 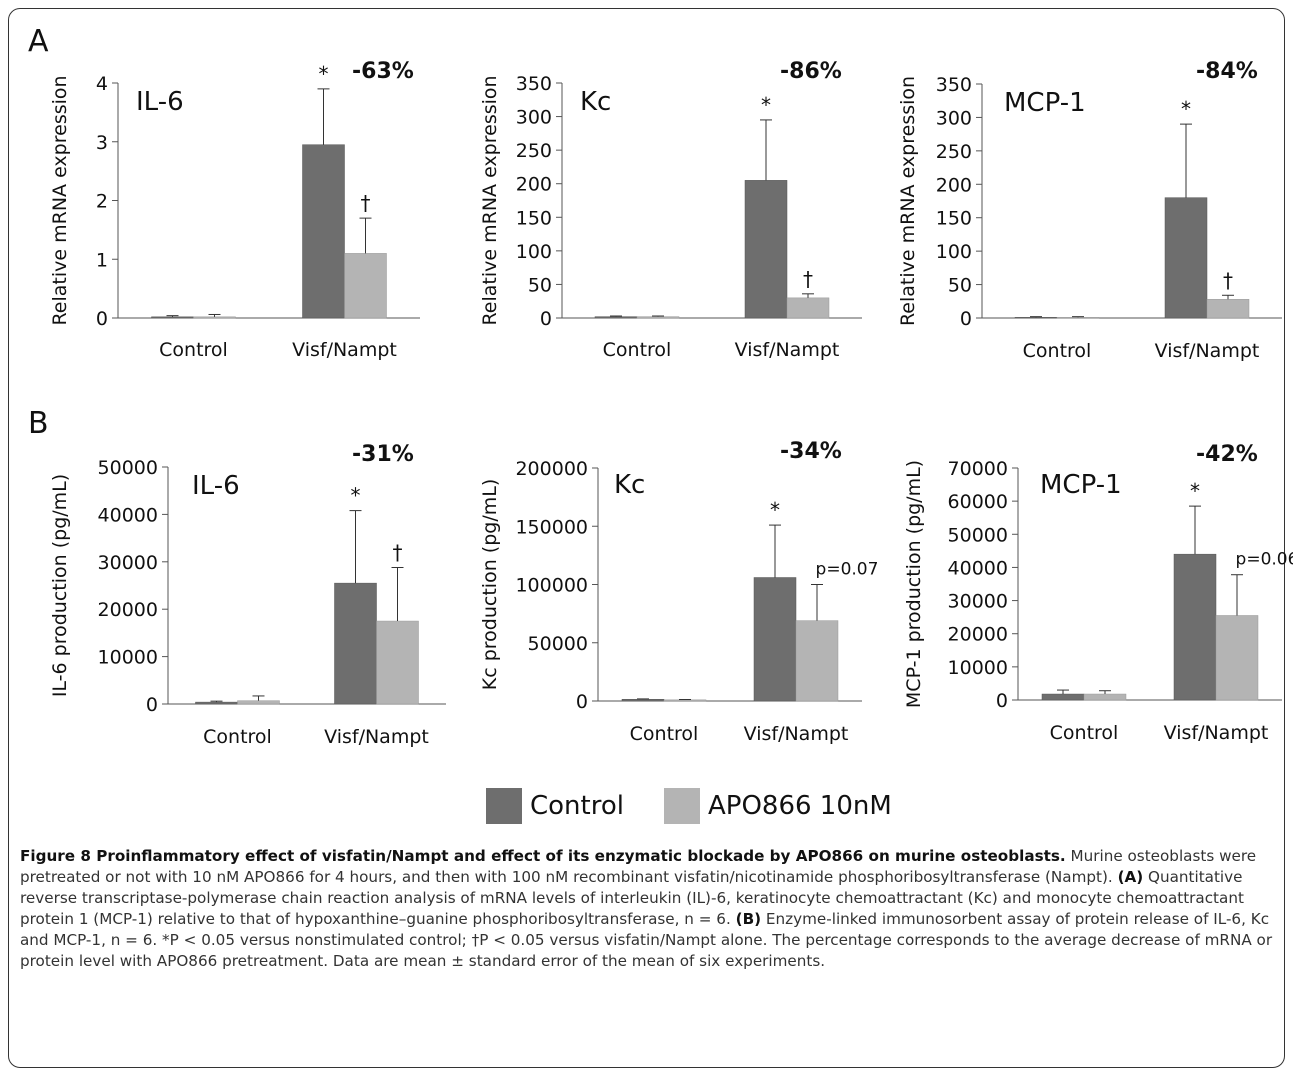 I want to click on y-tick-label: 2, so click(x=102, y=202).